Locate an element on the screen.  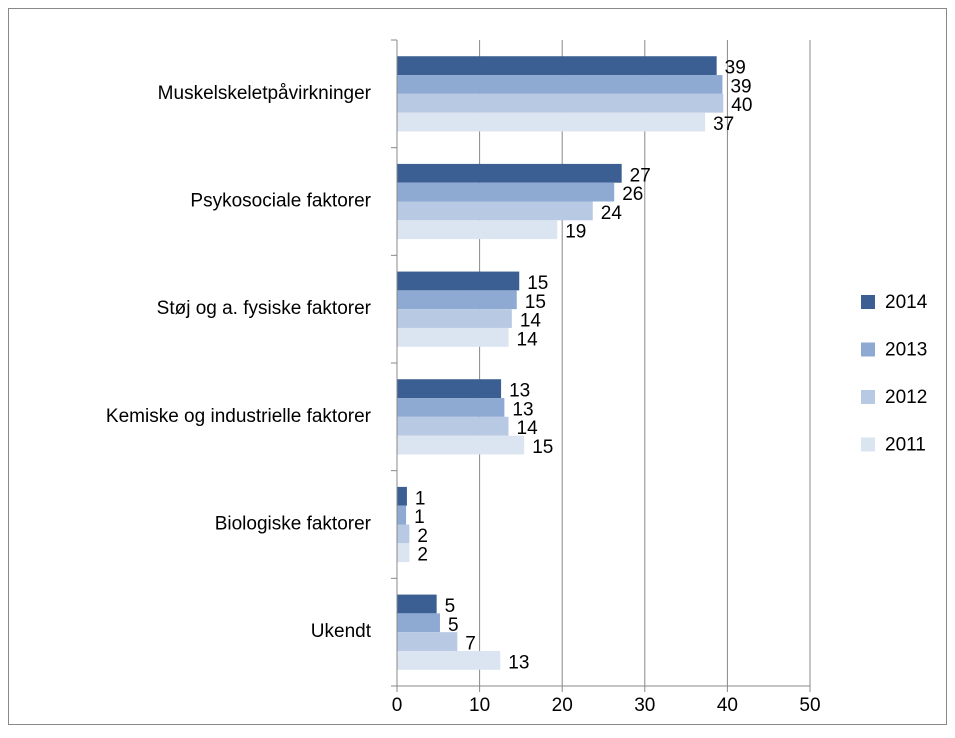
data-label: 19 is located at coordinates (575, 232).